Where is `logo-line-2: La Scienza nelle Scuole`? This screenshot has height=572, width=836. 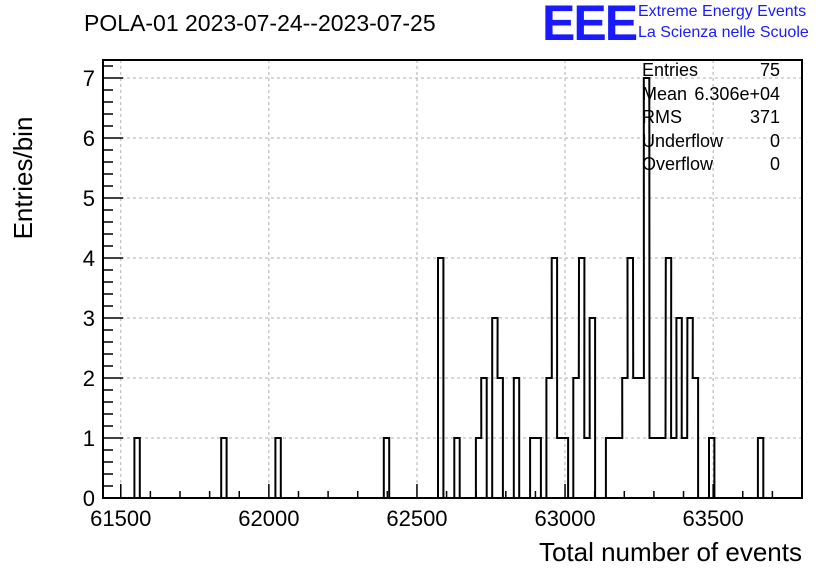 logo-line-2: La Scienza nelle Scuole is located at coordinates (723, 32).